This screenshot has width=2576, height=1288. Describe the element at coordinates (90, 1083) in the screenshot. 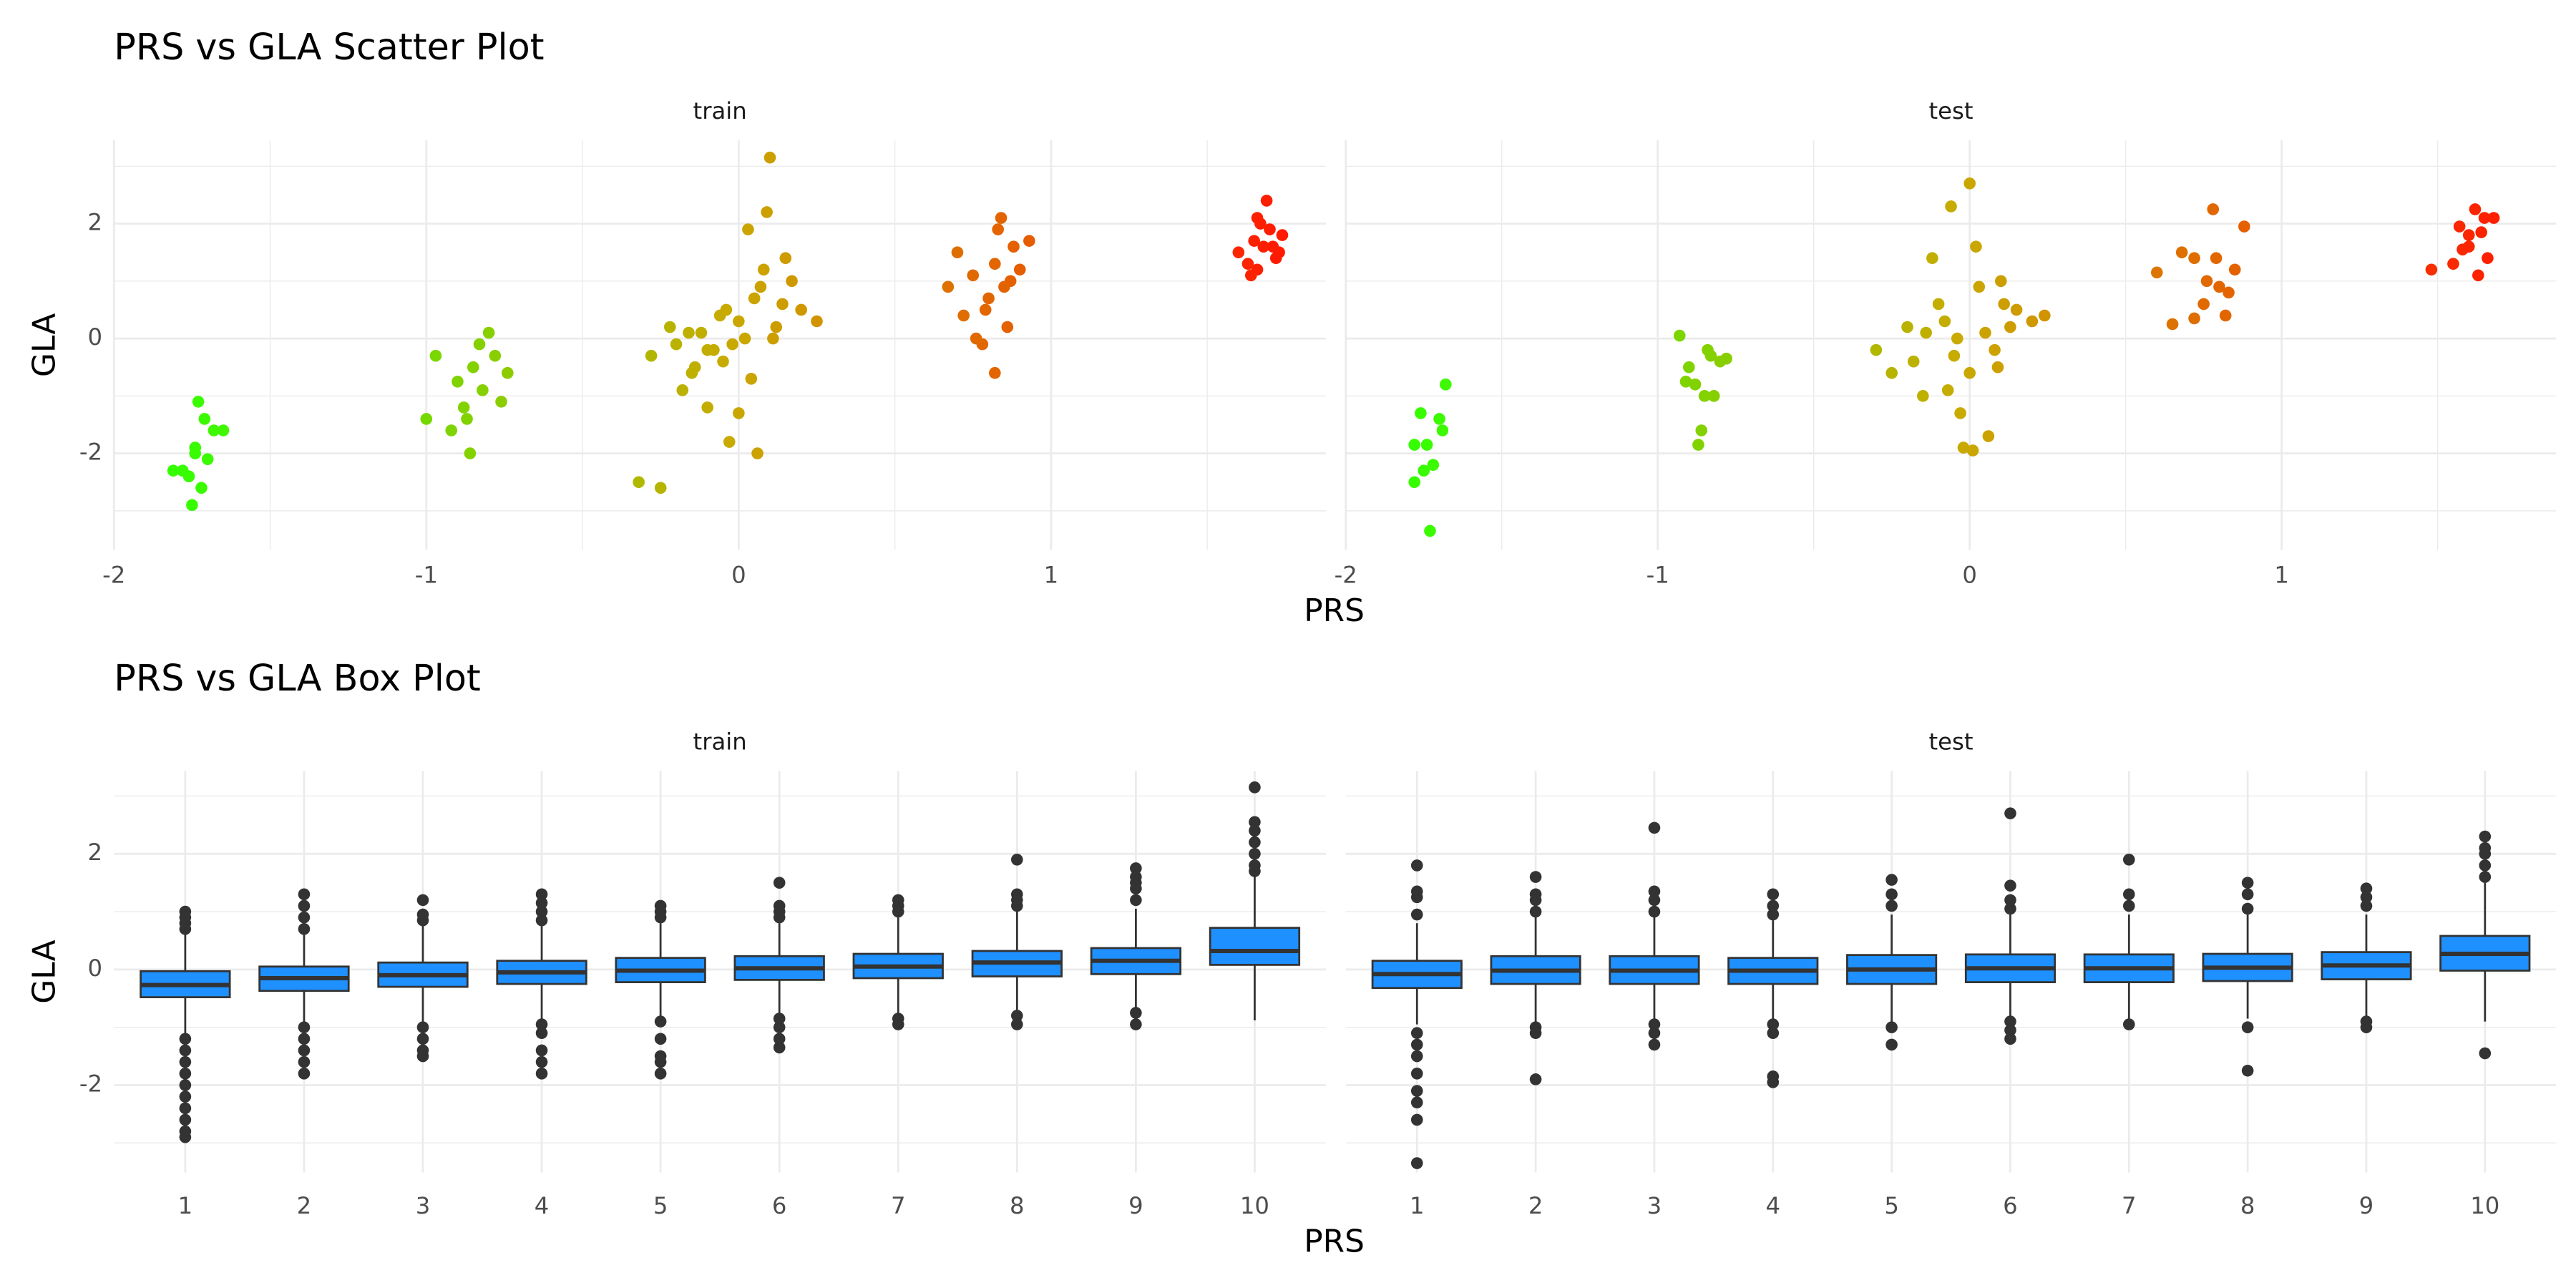

I see `y-tick-label: -2` at that location.